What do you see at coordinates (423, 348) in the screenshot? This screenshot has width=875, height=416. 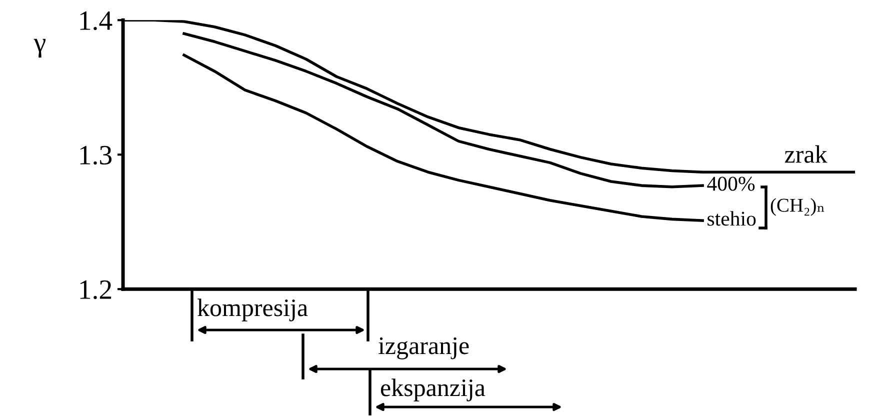 I see `text: izgaranje` at bounding box center [423, 348].